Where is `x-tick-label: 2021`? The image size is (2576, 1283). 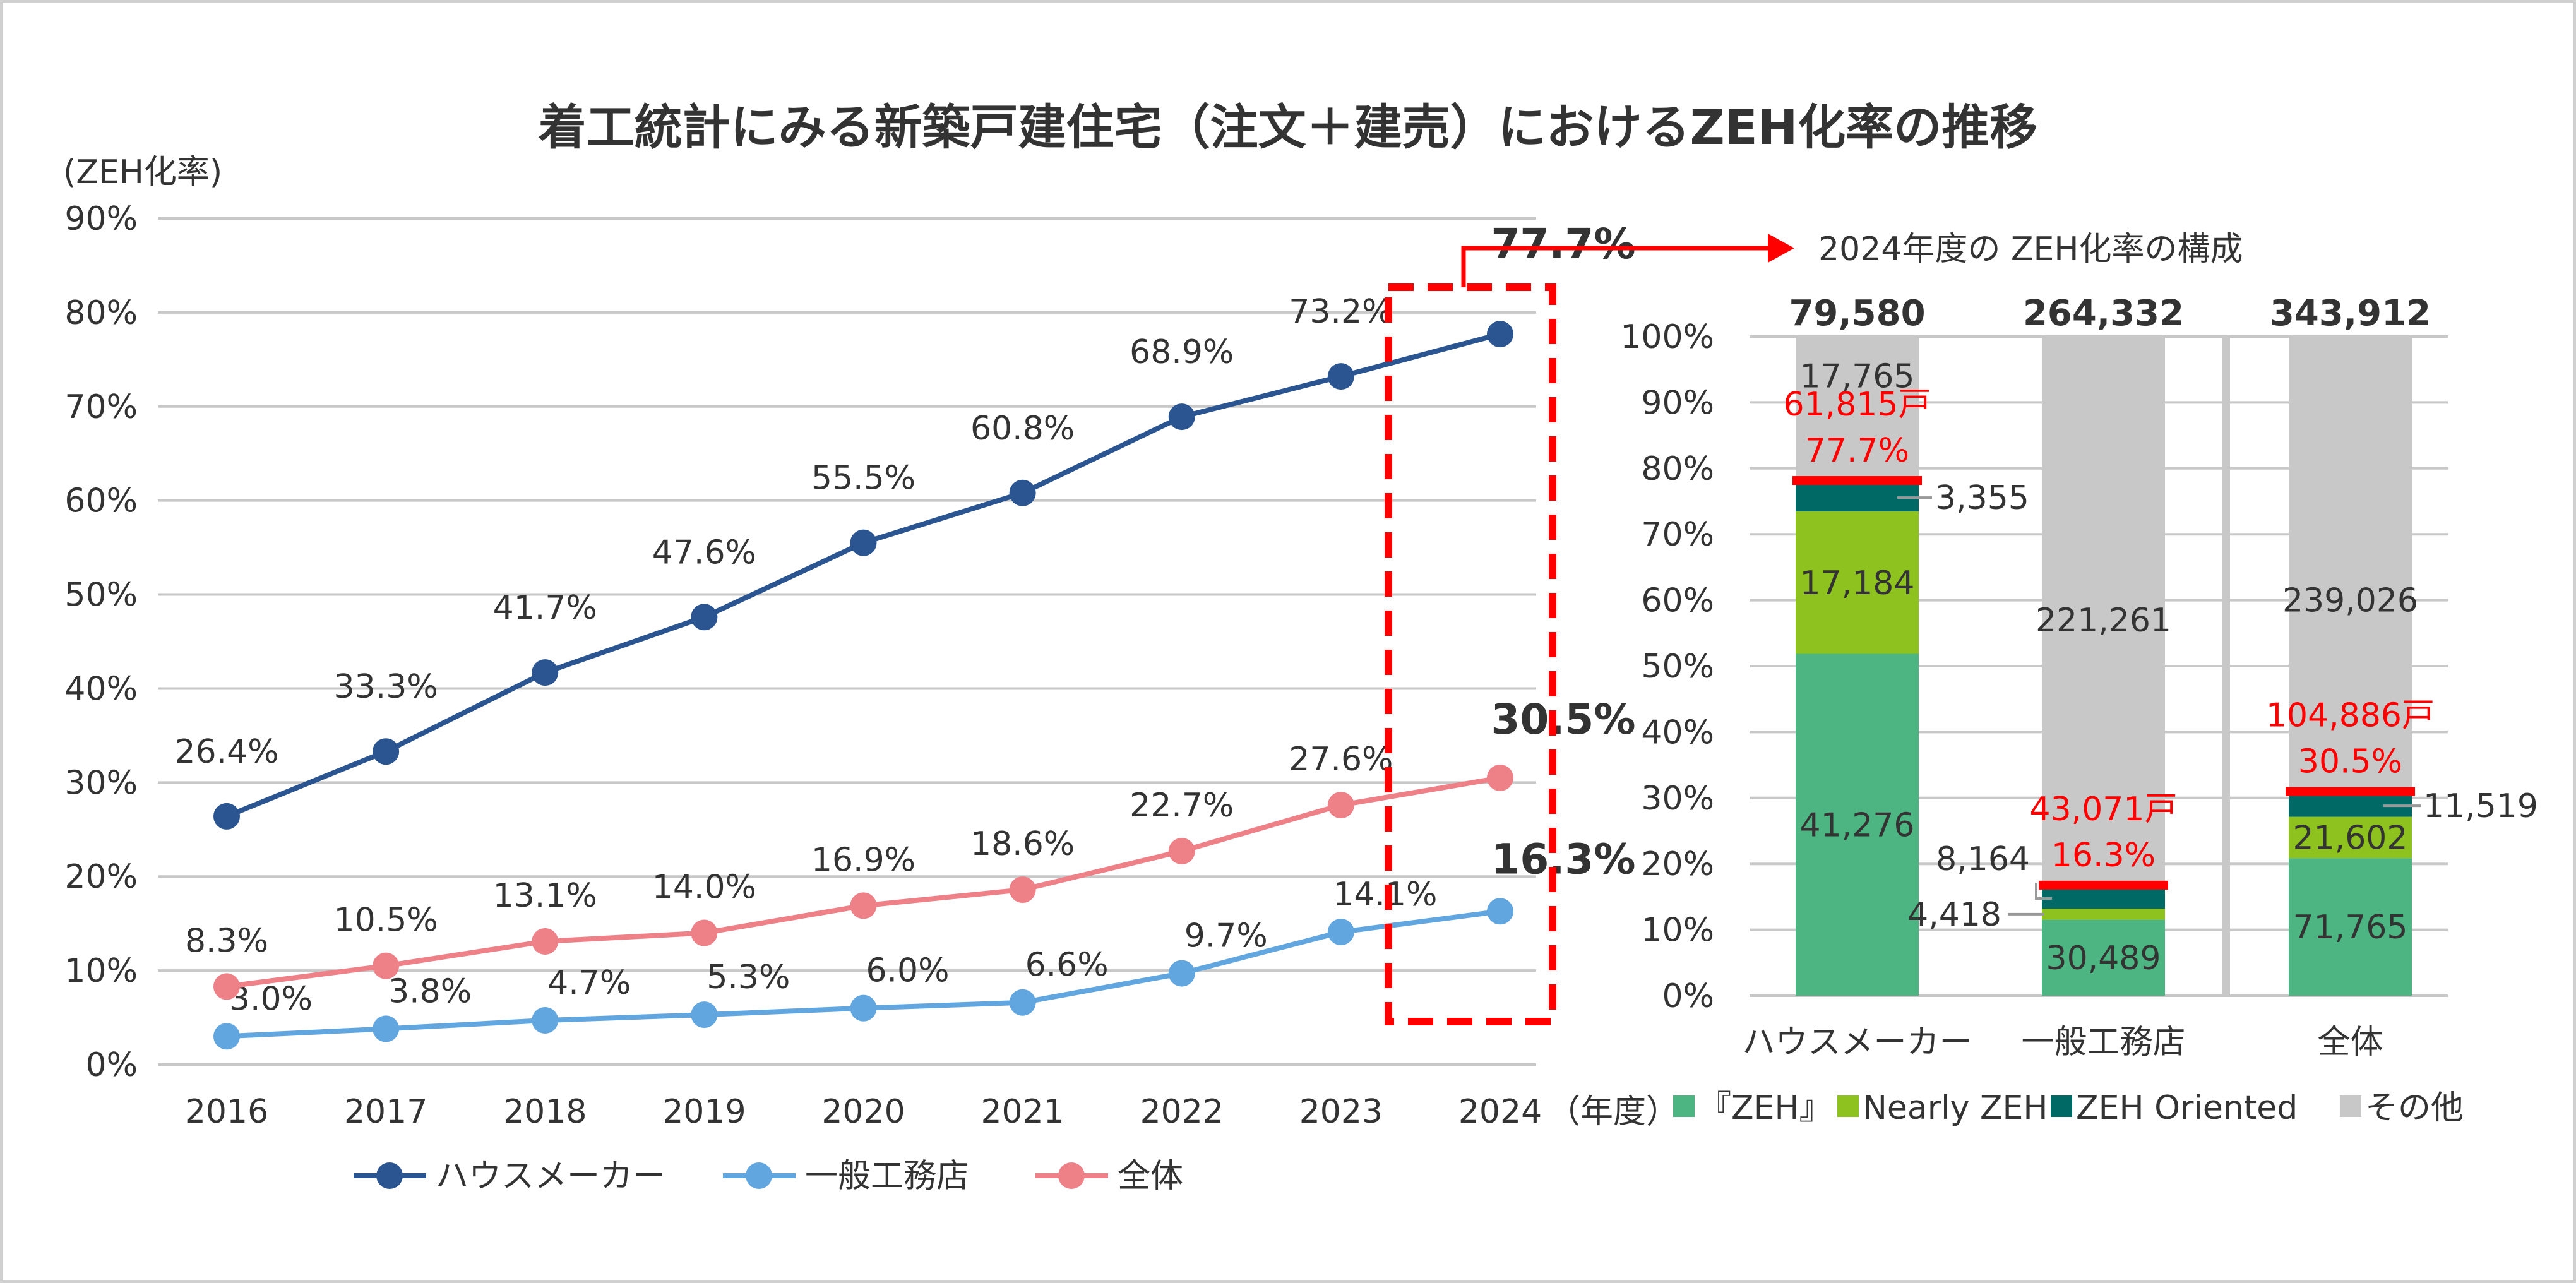
x-tick-label: 2021 is located at coordinates (1022, 1112).